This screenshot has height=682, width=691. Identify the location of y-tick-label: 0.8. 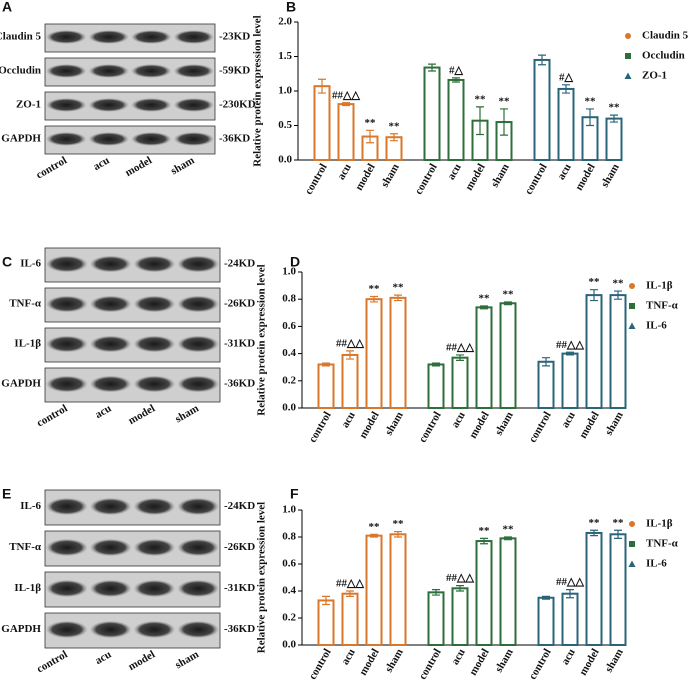
(289, 299).